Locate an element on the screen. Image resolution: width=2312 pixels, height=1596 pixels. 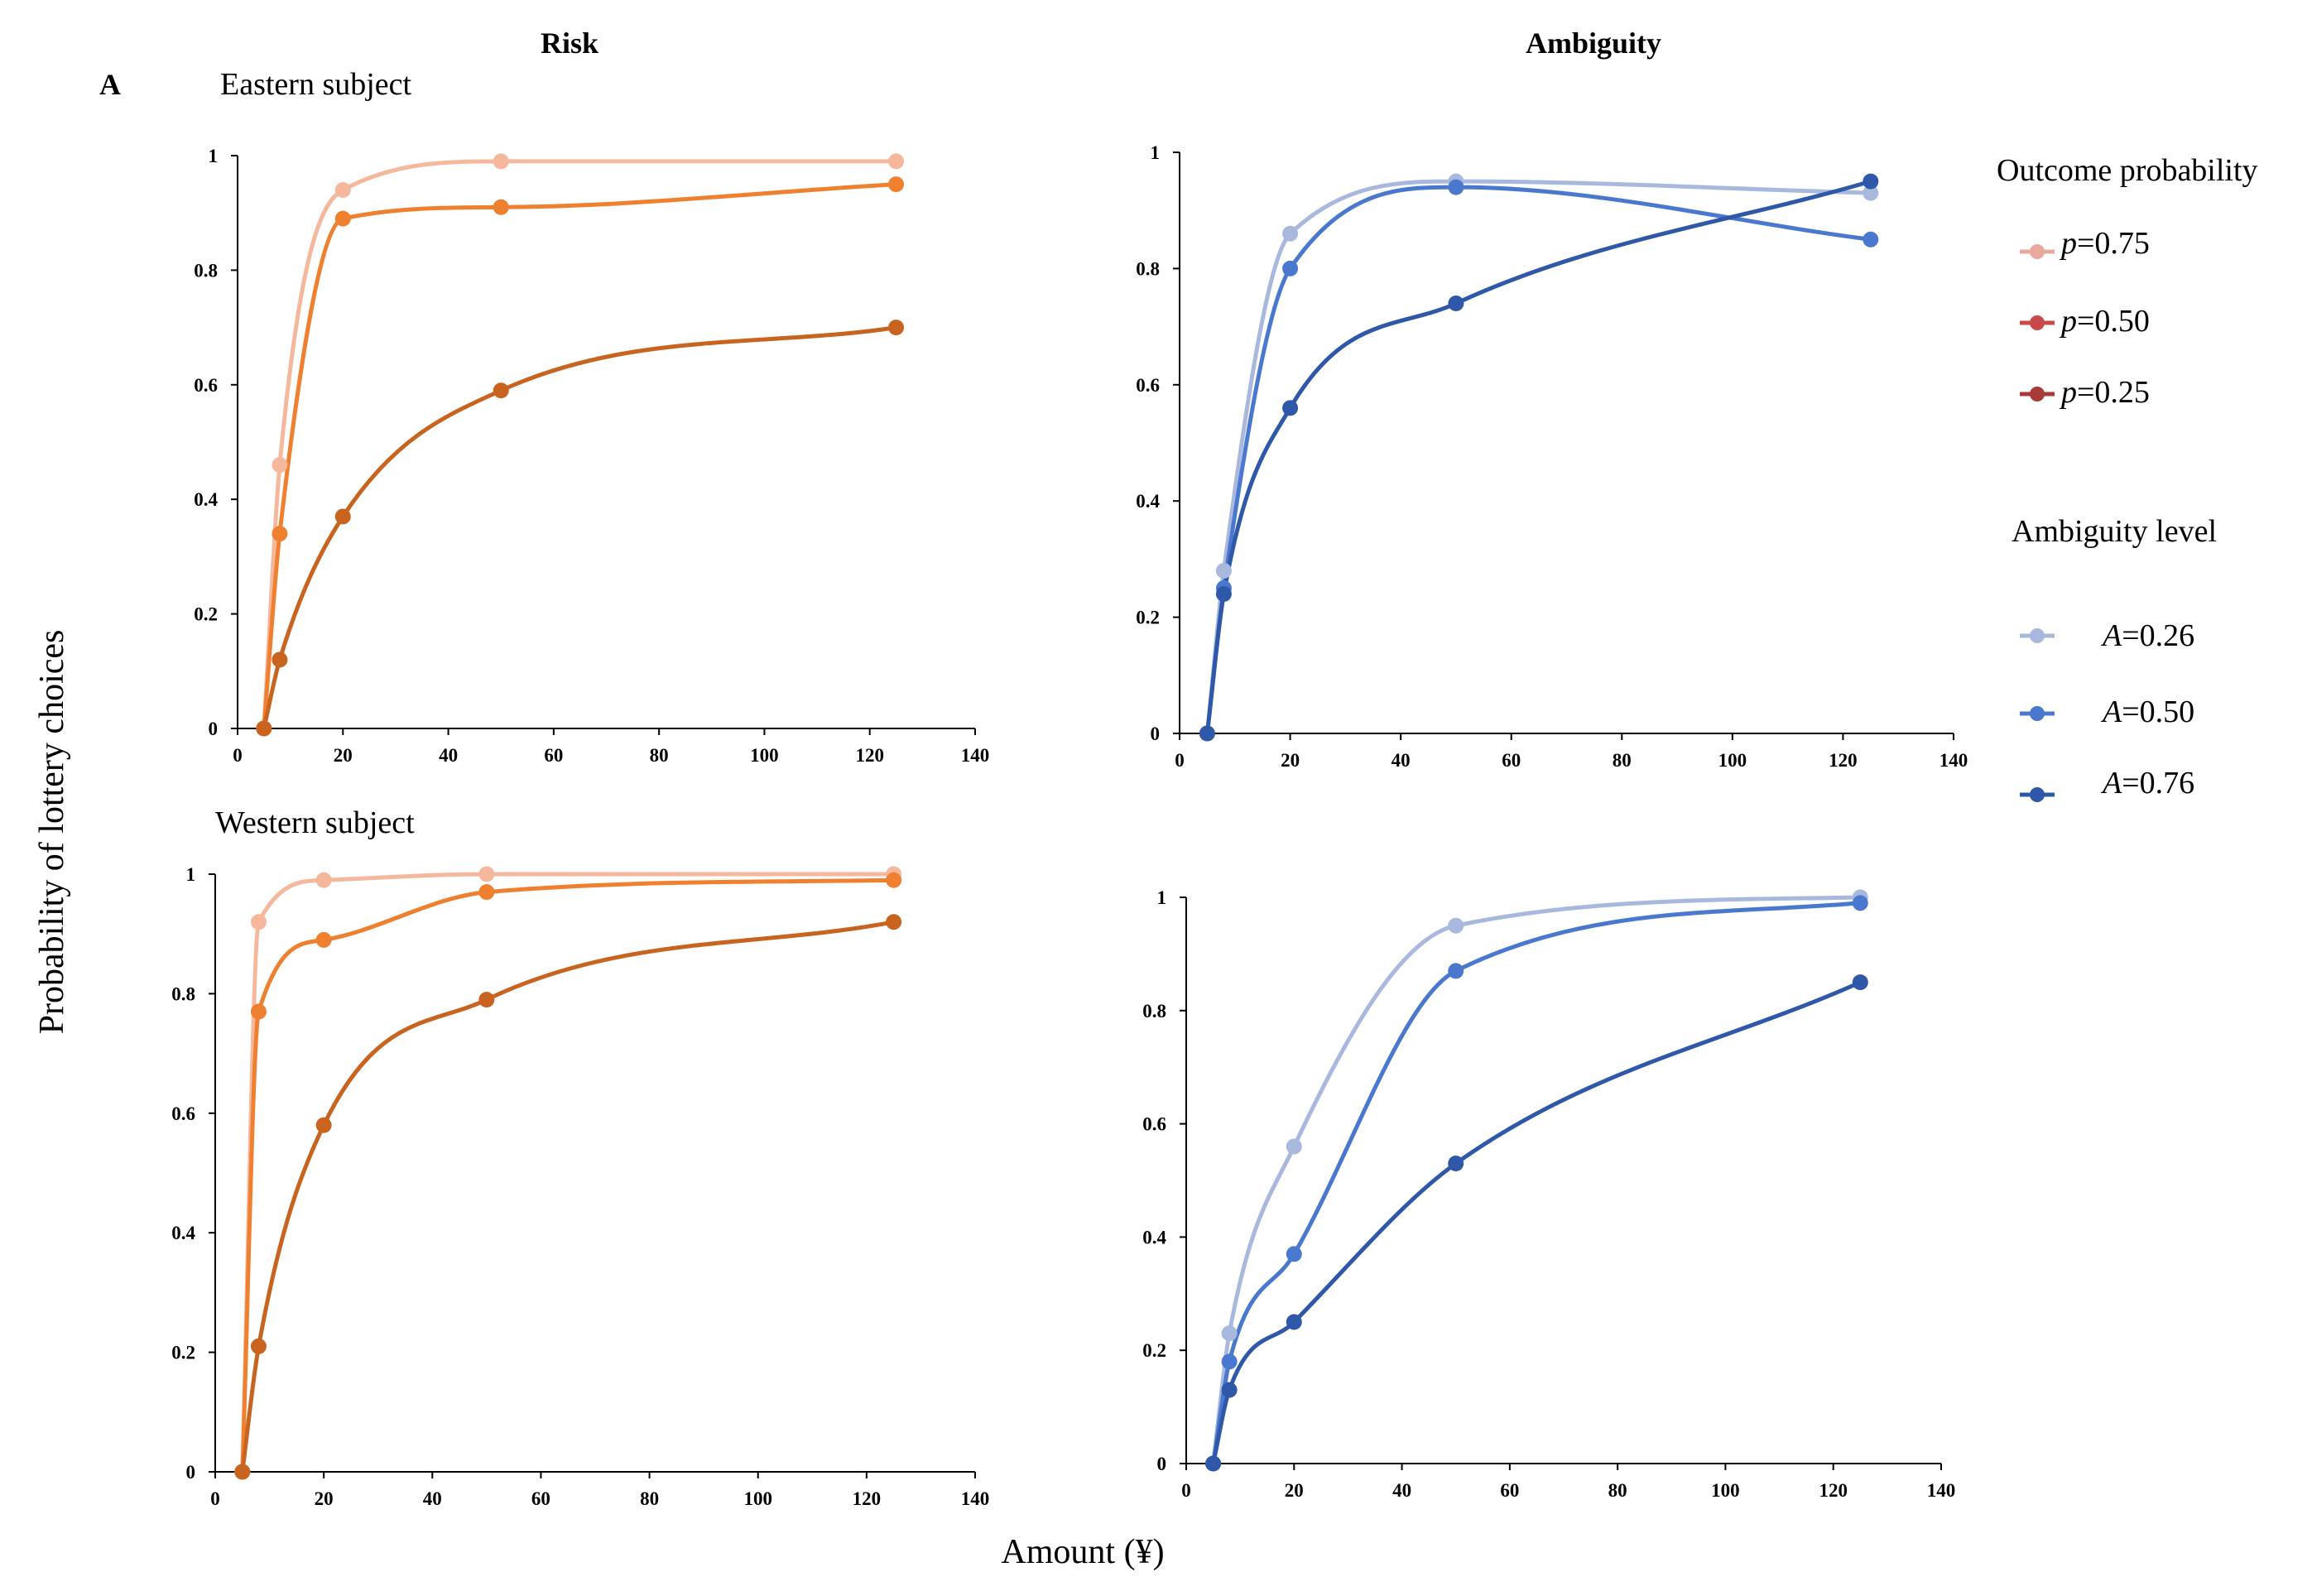
legend-risk-entry: p=0.25 is located at coordinates (2085, 392).